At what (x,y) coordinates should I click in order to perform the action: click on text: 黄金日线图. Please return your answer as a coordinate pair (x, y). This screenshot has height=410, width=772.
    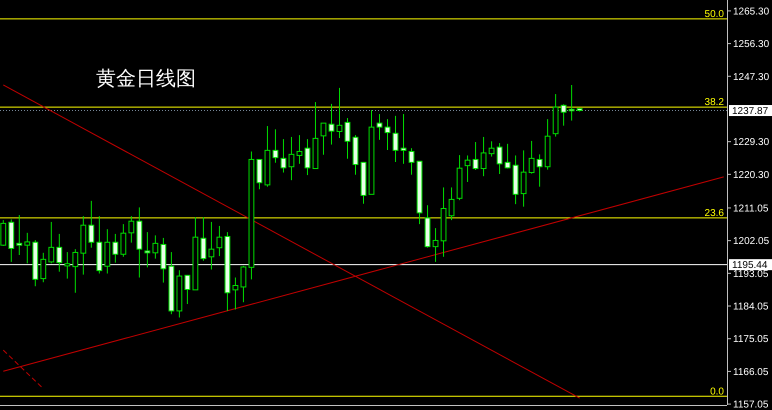
    Looking at the image, I should click on (146, 78).